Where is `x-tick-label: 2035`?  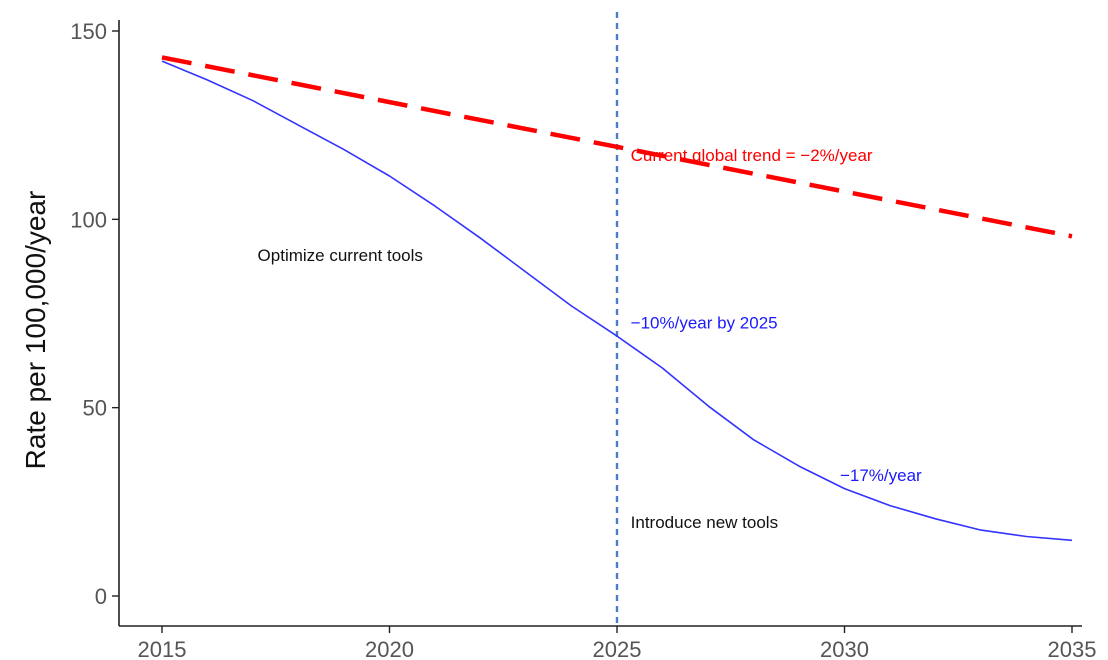 x-tick-label: 2035 is located at coordinates (1072, 648).